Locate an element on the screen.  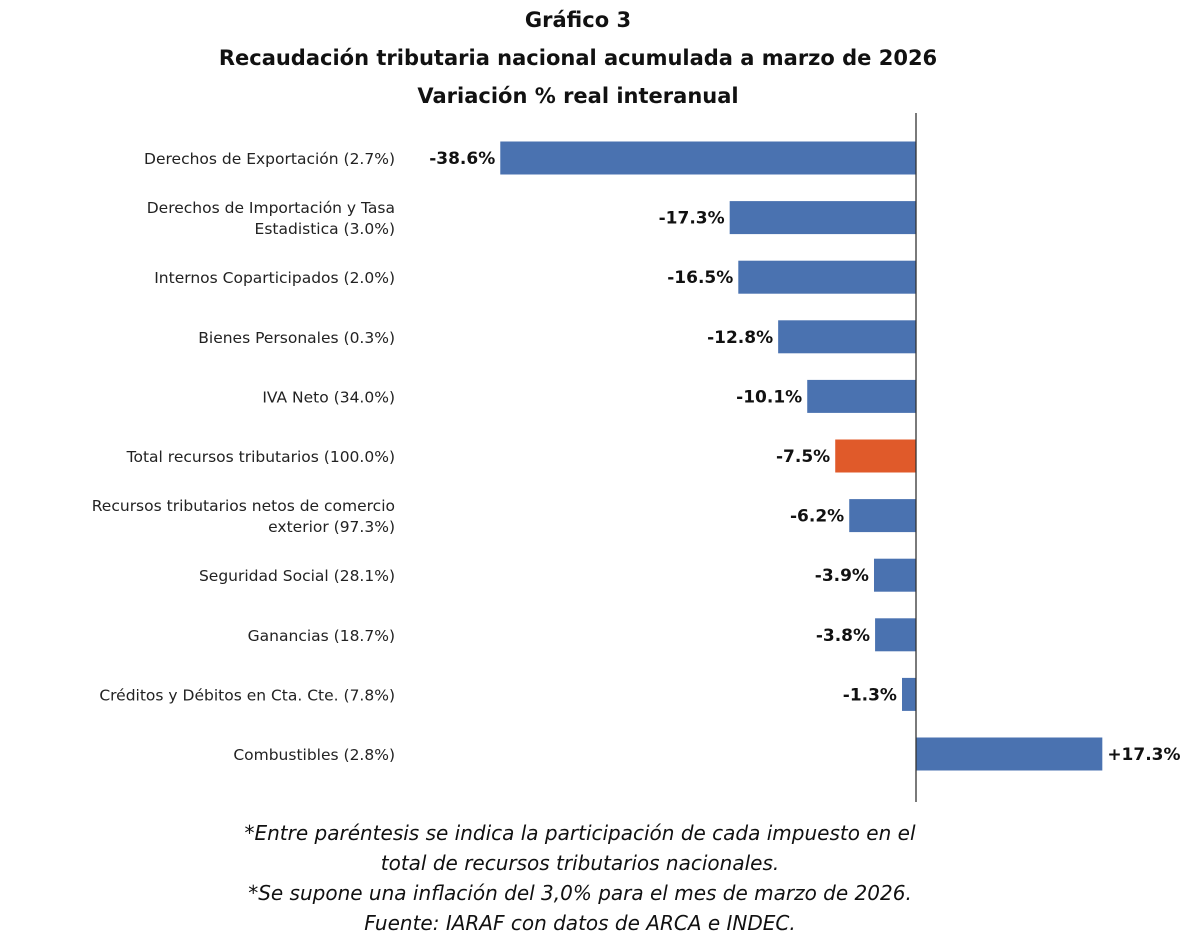
data-label: -3.8% is located at coordinates (843, 636).